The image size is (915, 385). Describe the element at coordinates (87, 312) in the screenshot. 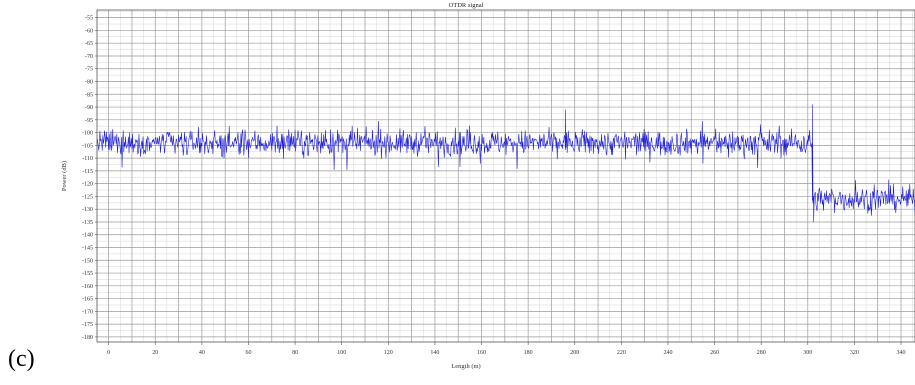

I see `y-tick-label: -170` at that location.